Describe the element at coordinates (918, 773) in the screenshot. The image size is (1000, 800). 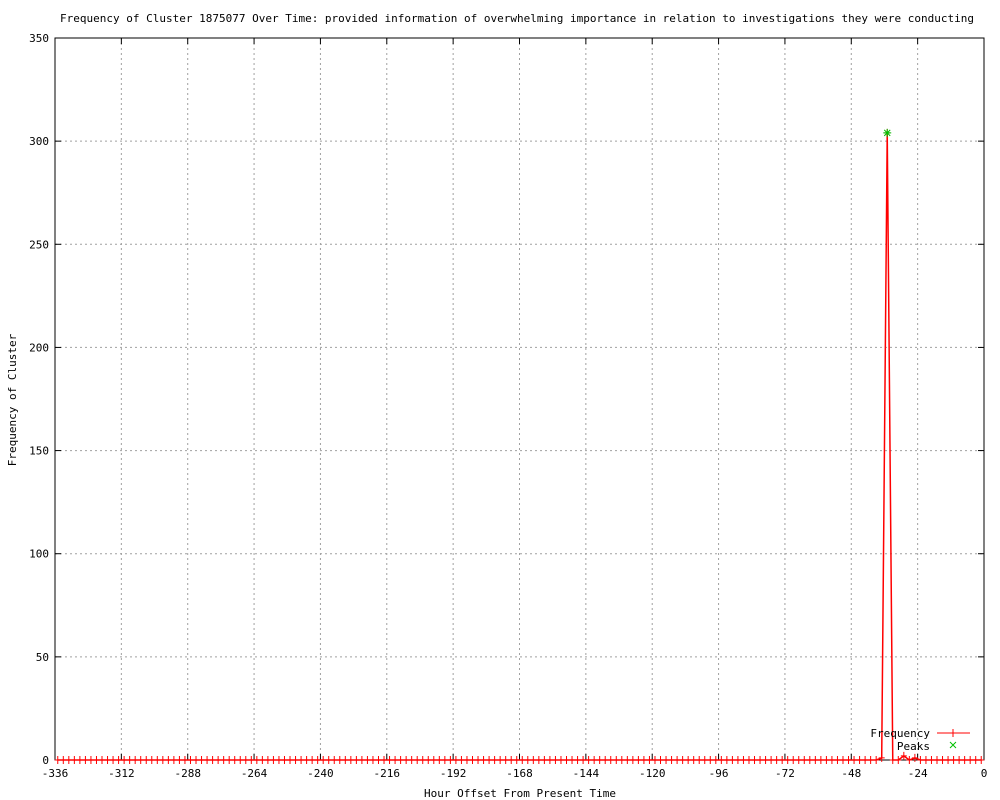
I see `x-tick-label: -24` at that location.